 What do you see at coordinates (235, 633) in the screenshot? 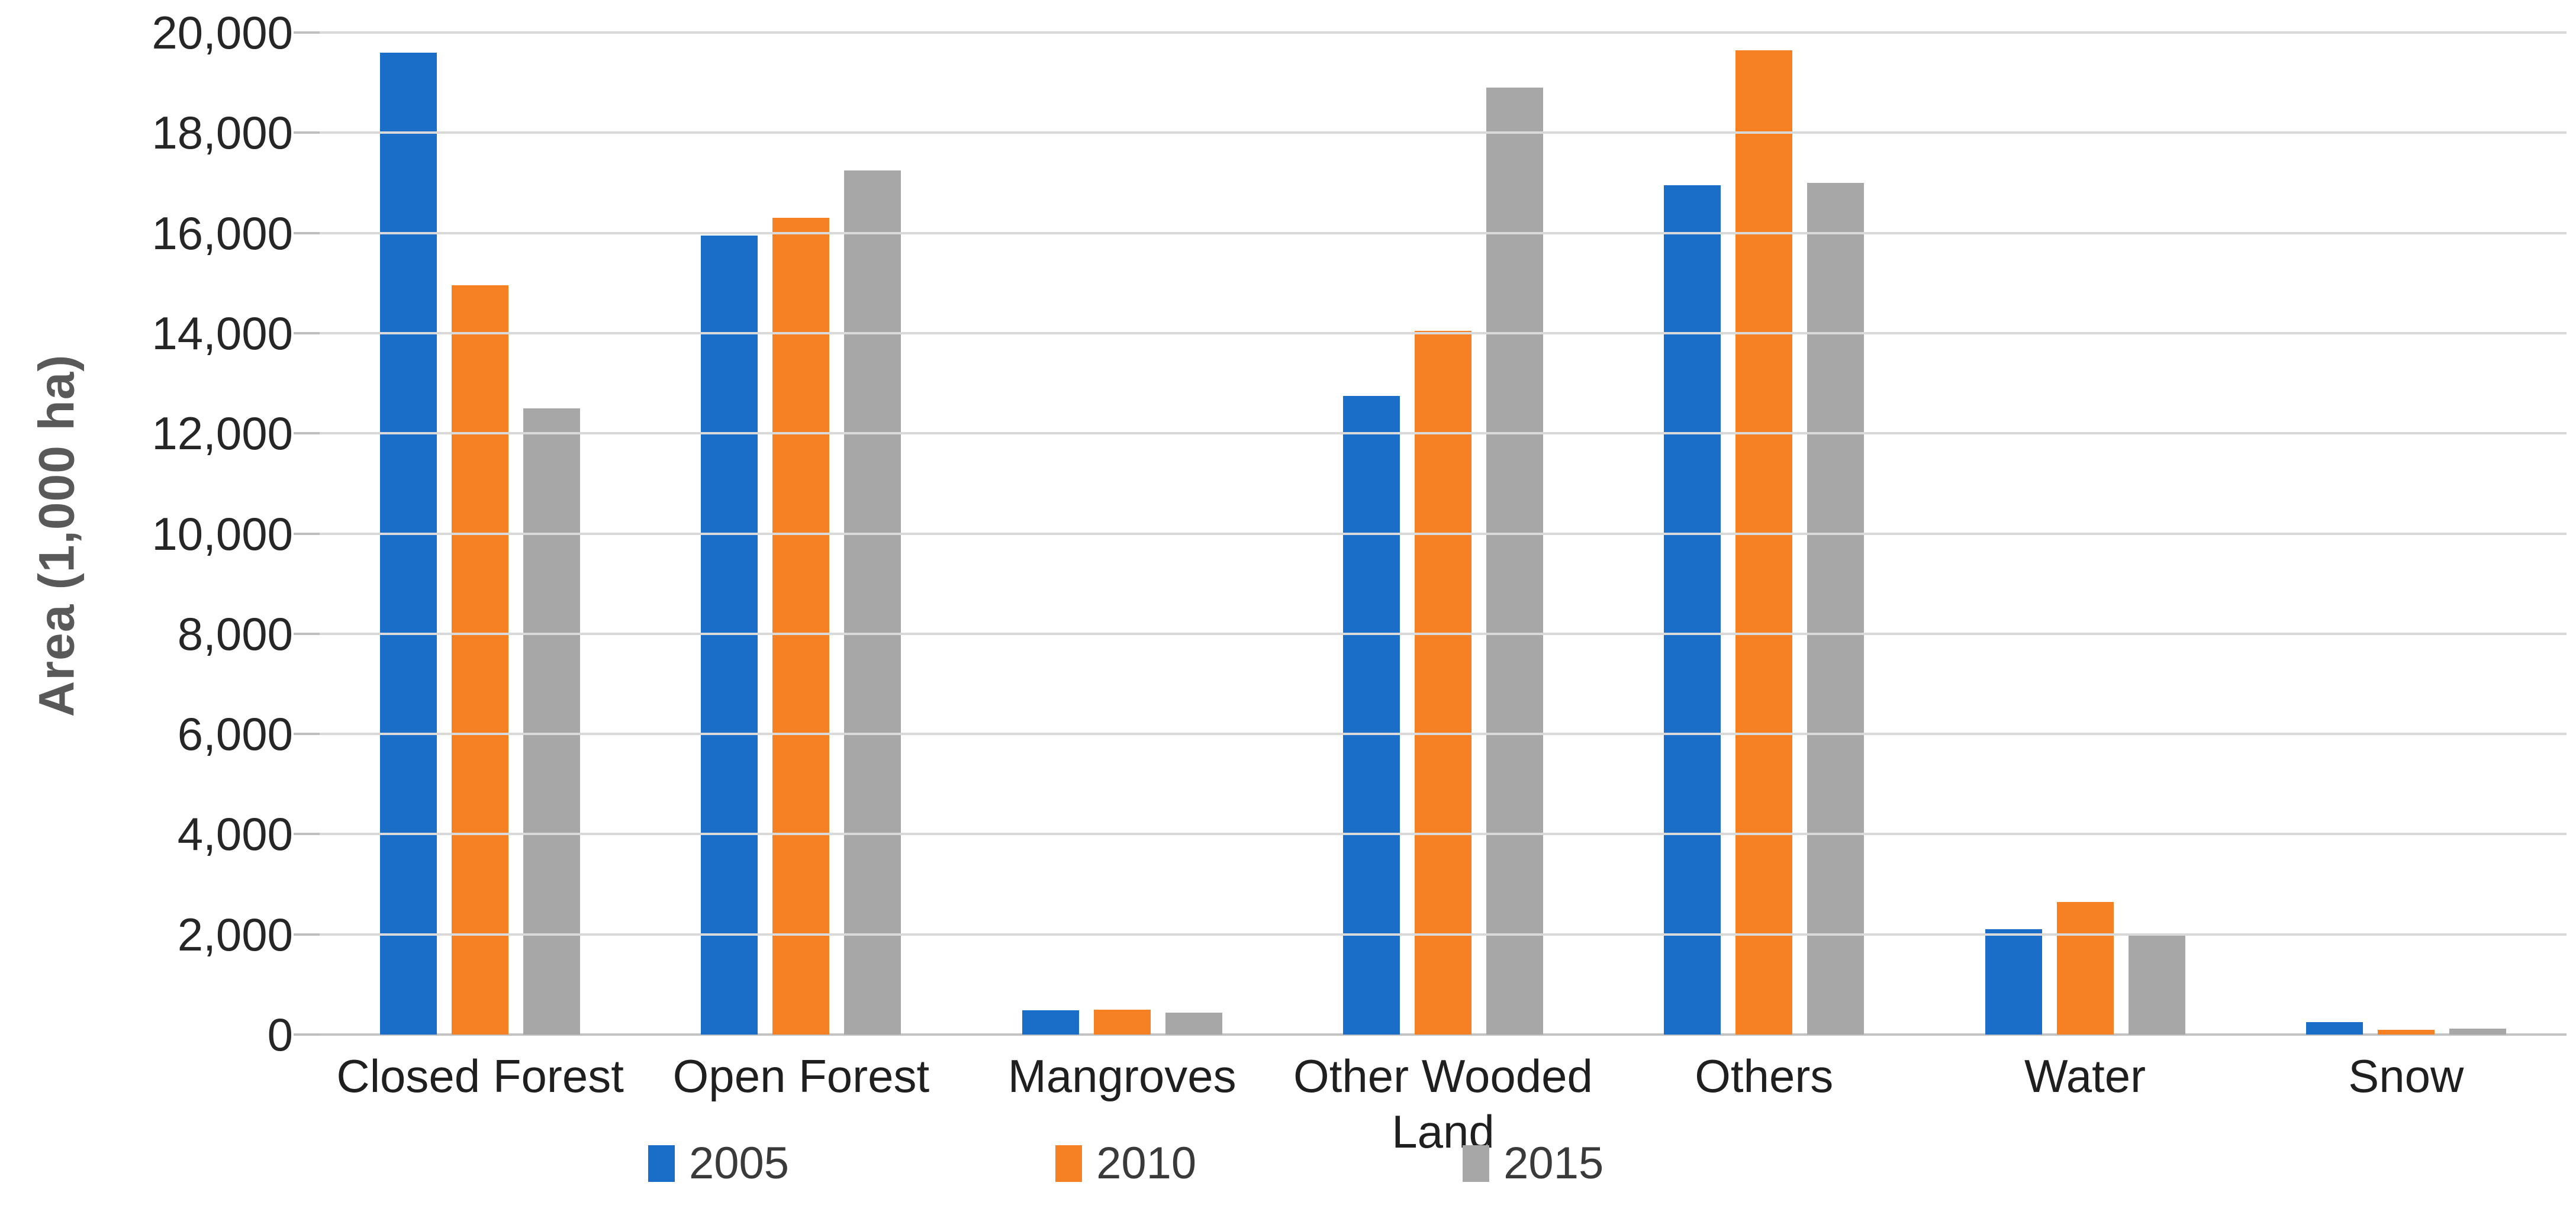
I see `y-tick-label: 8,000` at bounding box center [235, 633].